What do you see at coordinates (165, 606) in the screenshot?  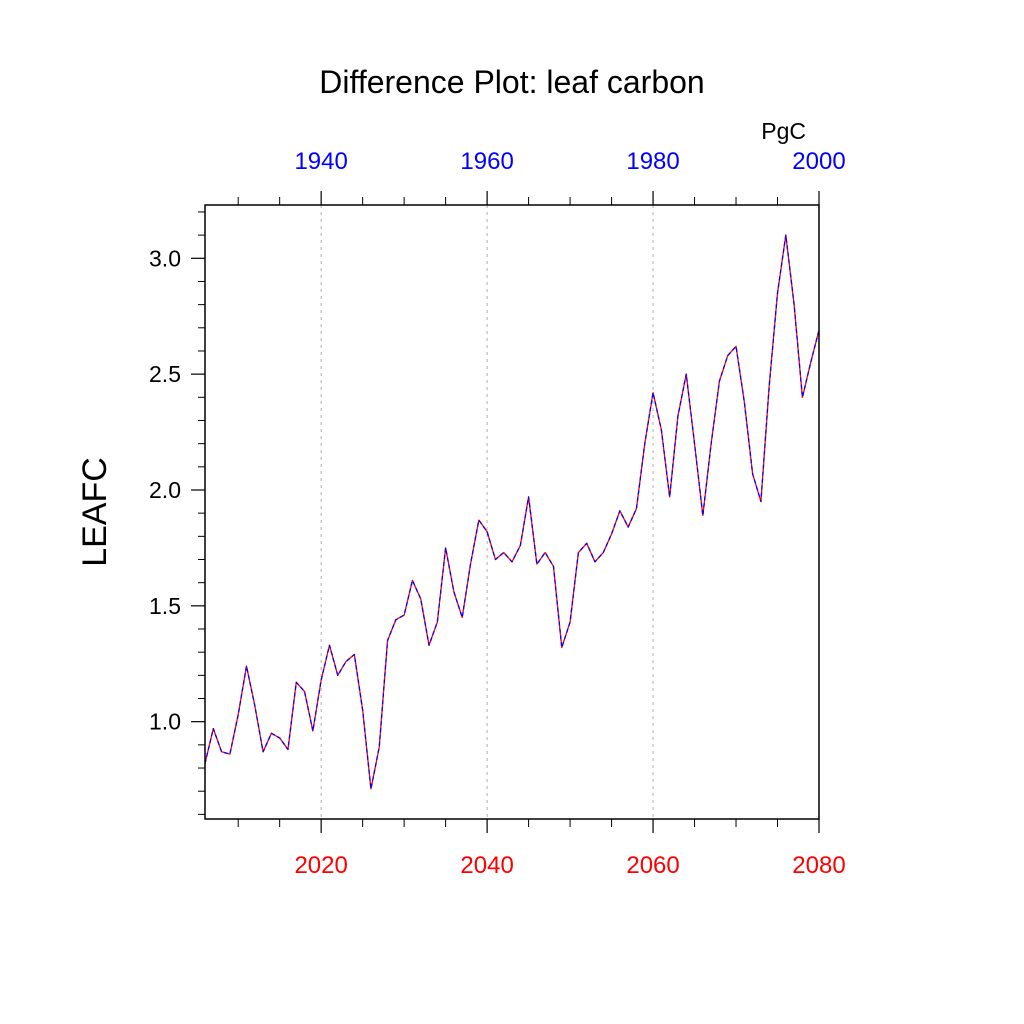 I see `y-tick-label: 1.5` at bounding box center [165, 606].